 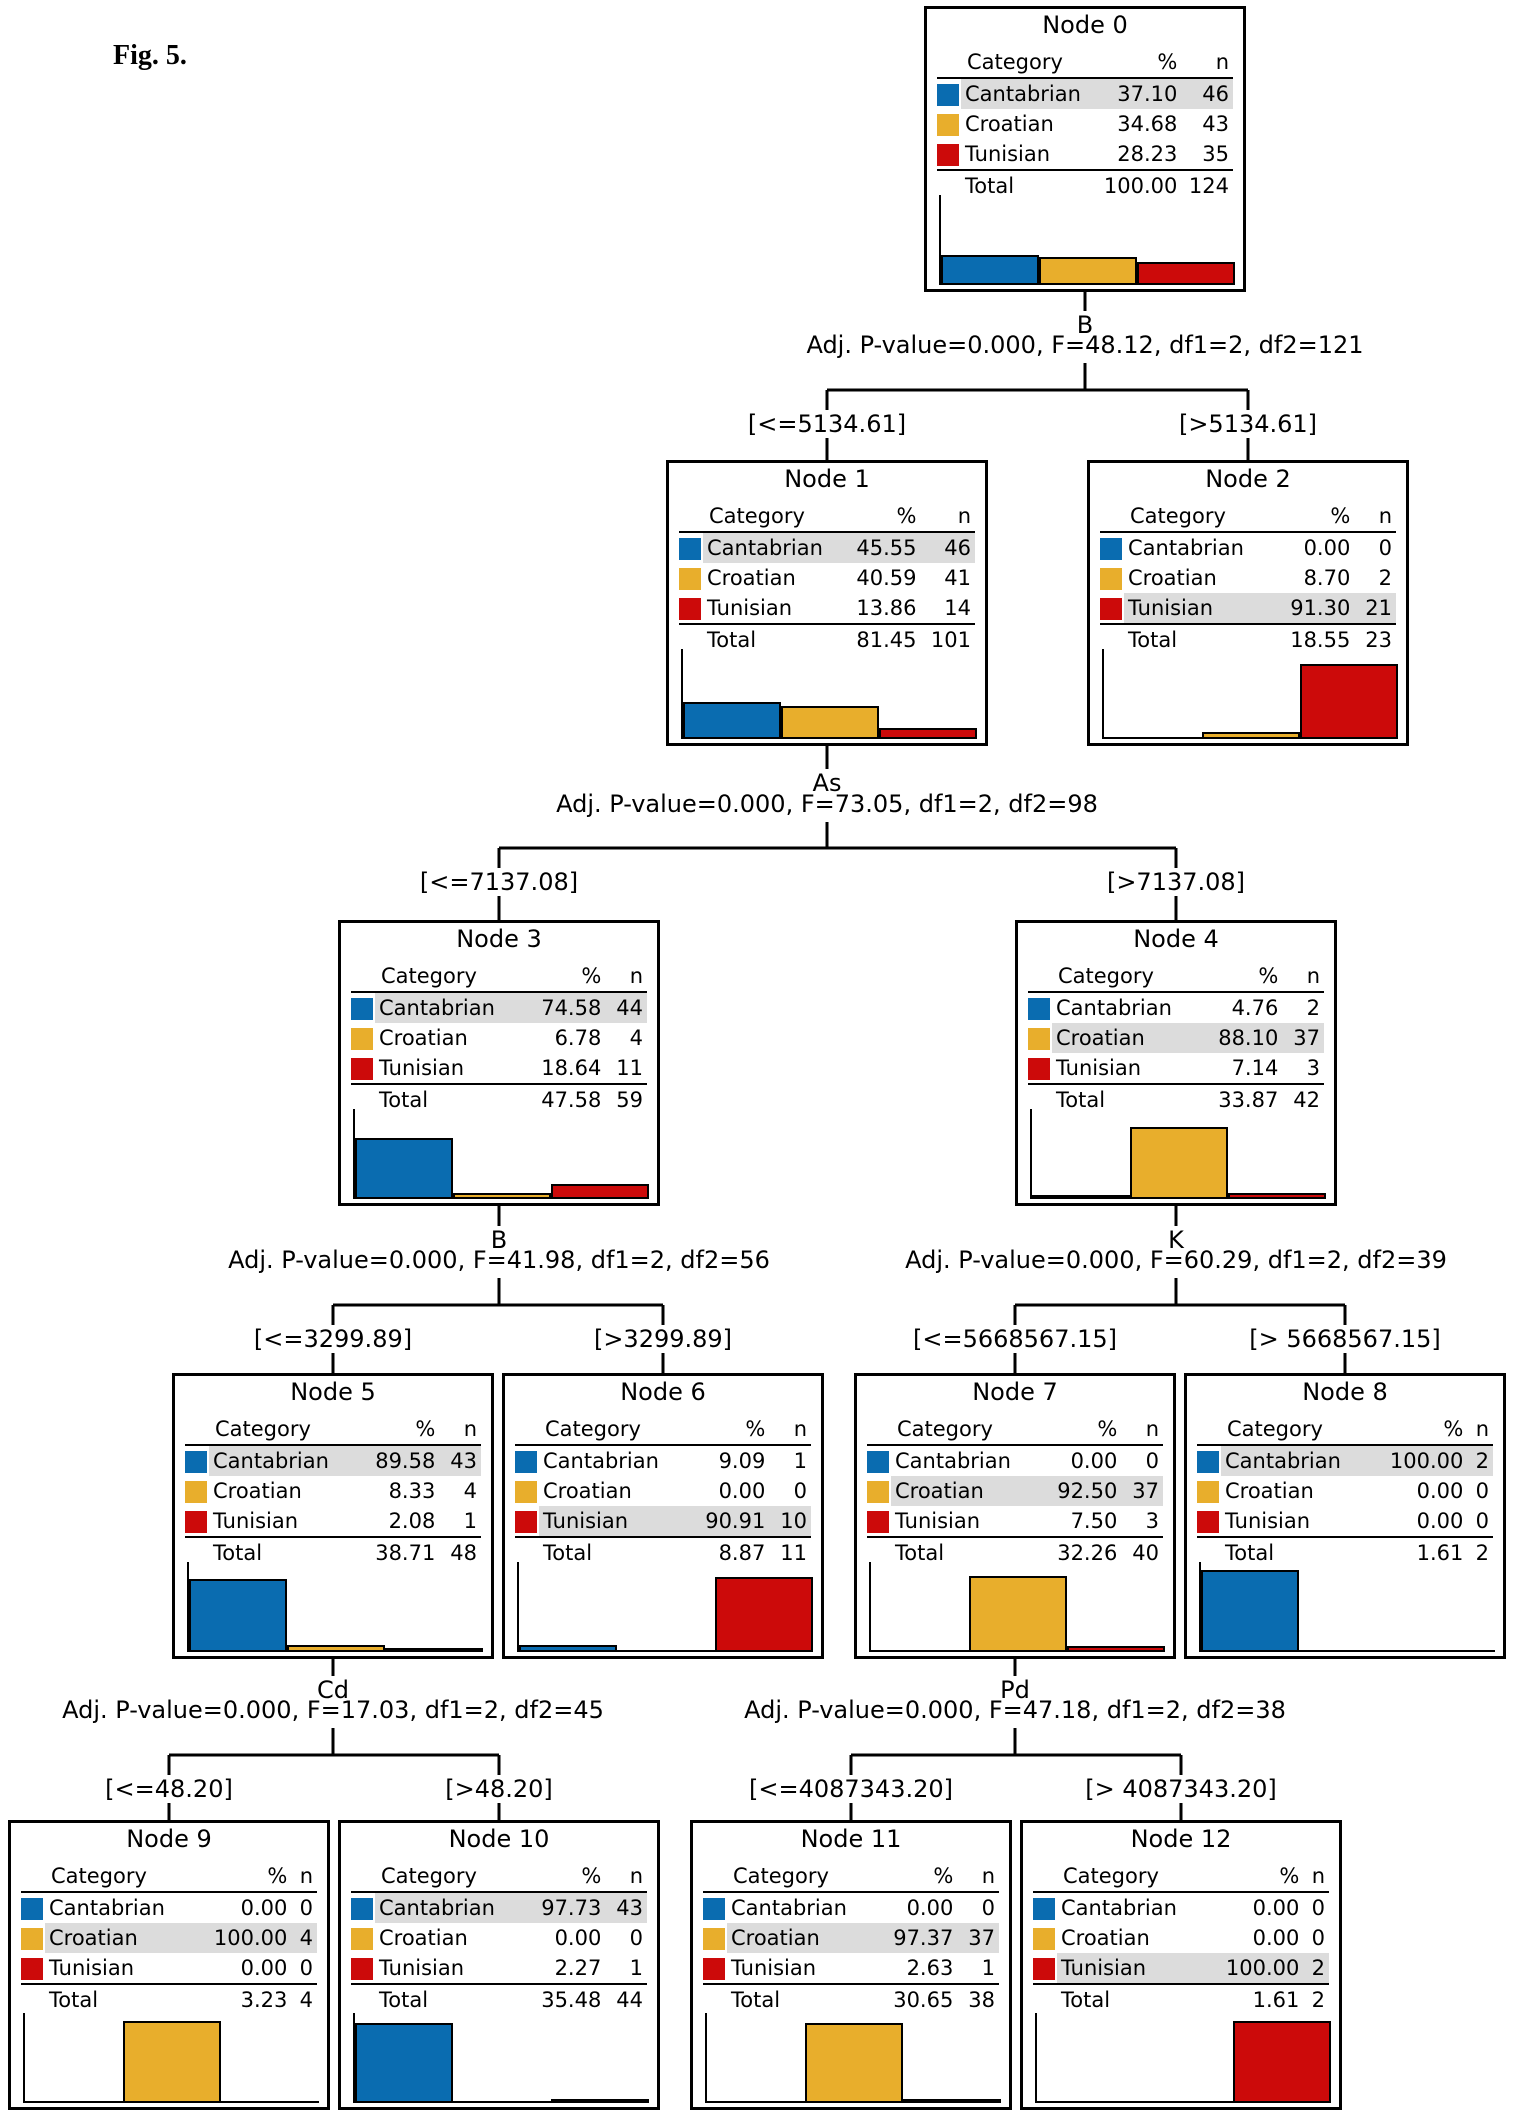 What do you see at coordinates (851, 1789) in the screenshot?
I see `branch-label: [<=4087343.20]` at bounding box center [851, 1789].